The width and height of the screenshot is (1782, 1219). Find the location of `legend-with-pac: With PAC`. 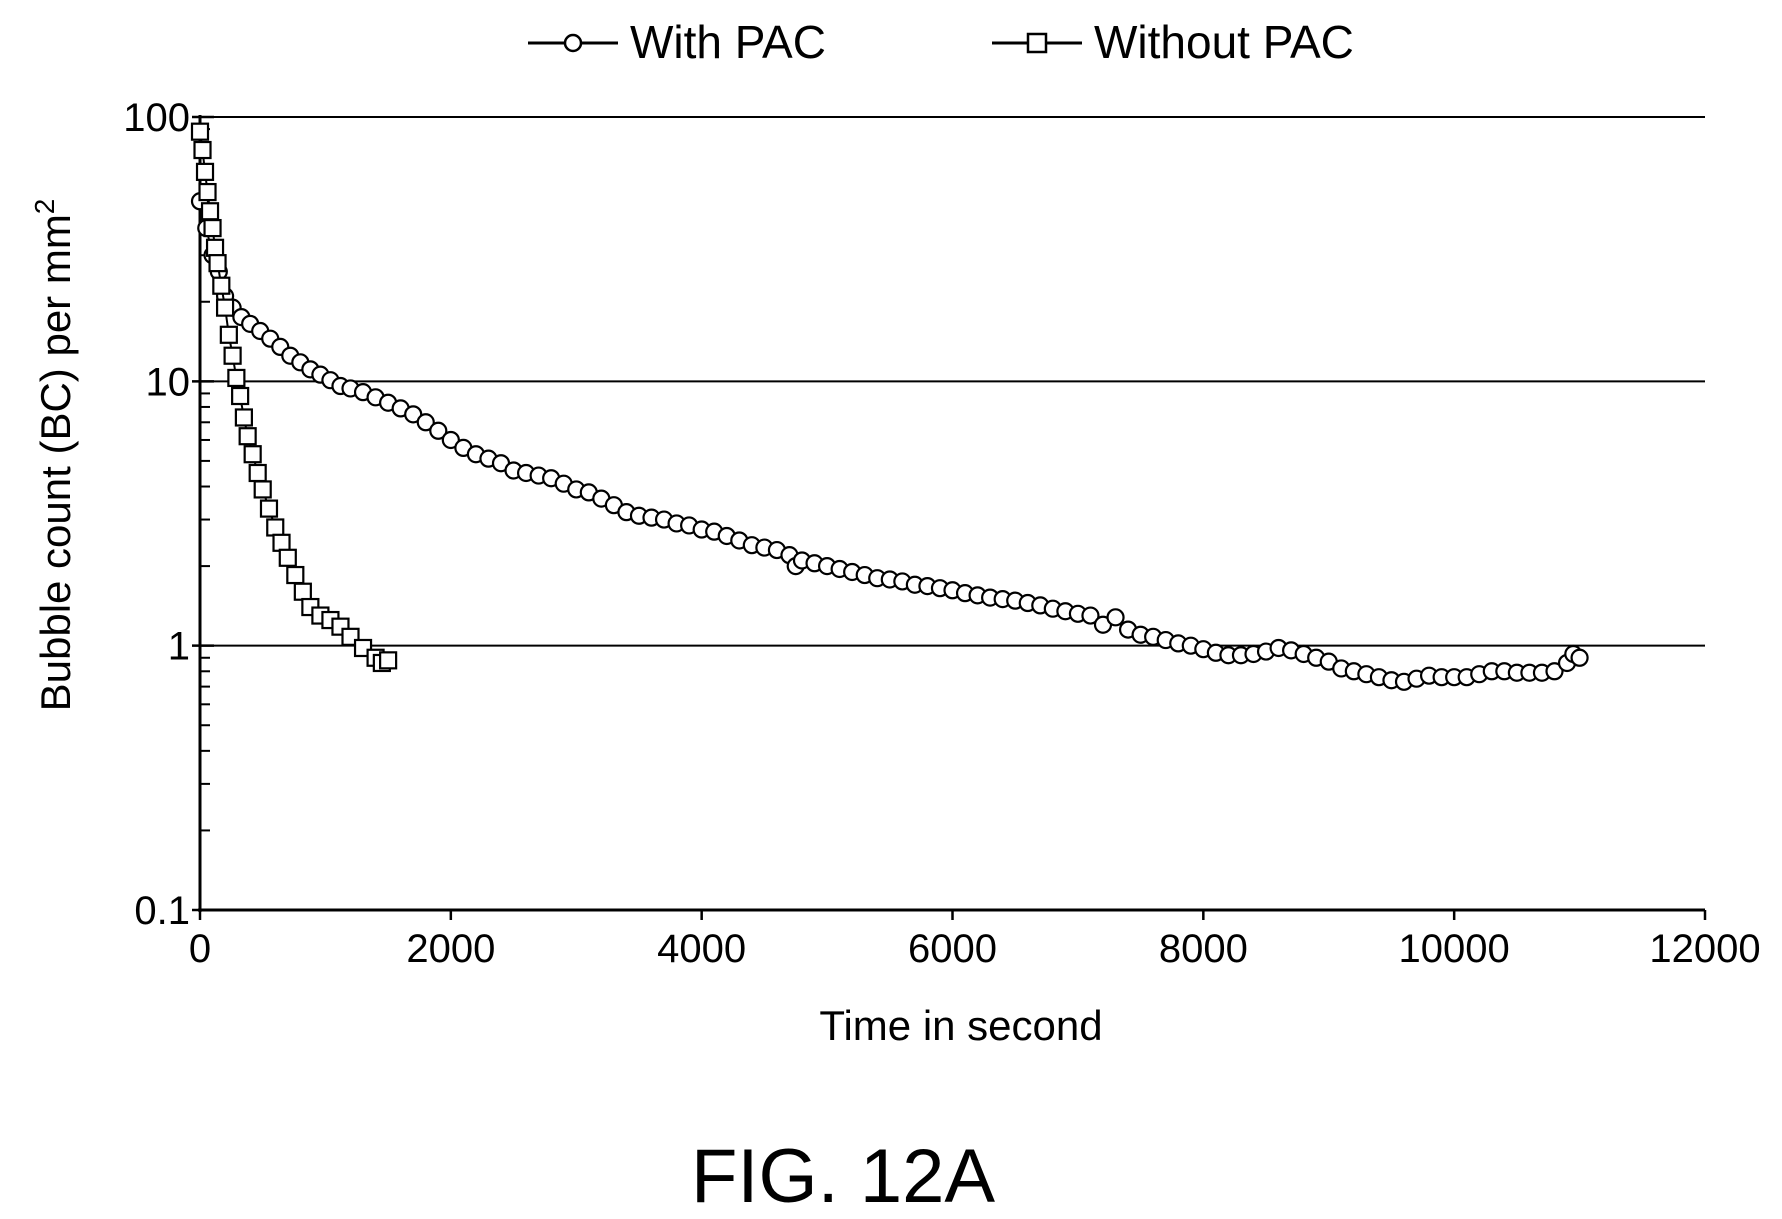

legend-with-pac: With PAC is located at coordinates (677, 42).